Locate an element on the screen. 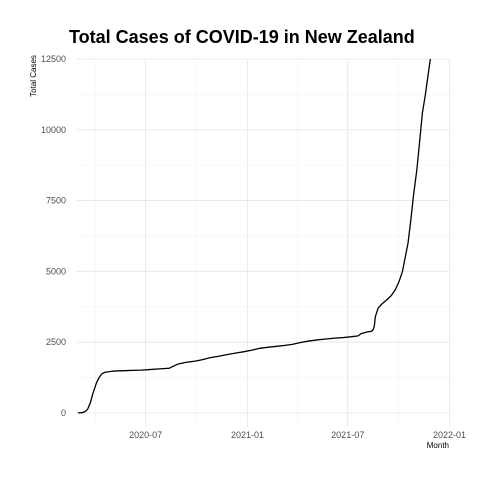 This screenshot has width=480, height=480. y-axis-ticks: 0 2500 5000 7500 10000 12500 is located at coordinates (53, 236).